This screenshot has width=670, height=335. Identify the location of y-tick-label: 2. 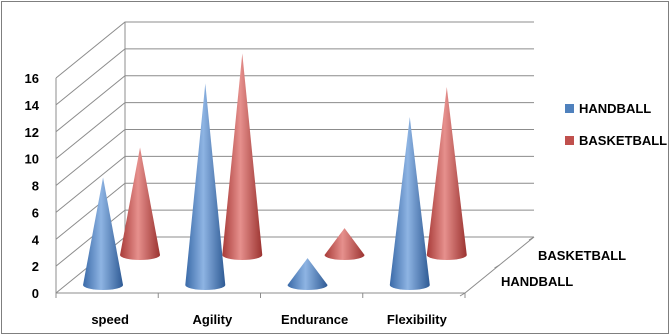
(35, 266).